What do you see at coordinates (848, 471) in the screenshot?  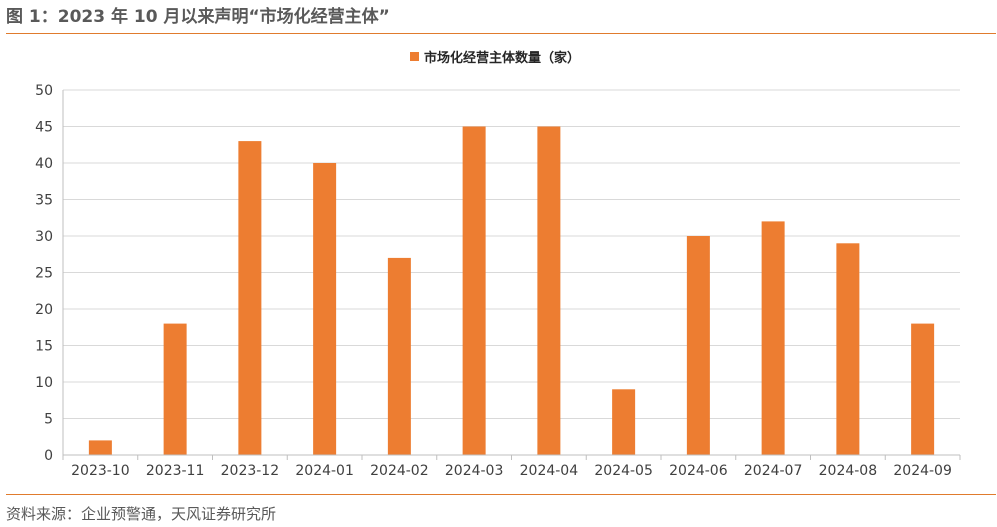 I see `x-tick-label: 2024-08` at bounding box center [848, 471].